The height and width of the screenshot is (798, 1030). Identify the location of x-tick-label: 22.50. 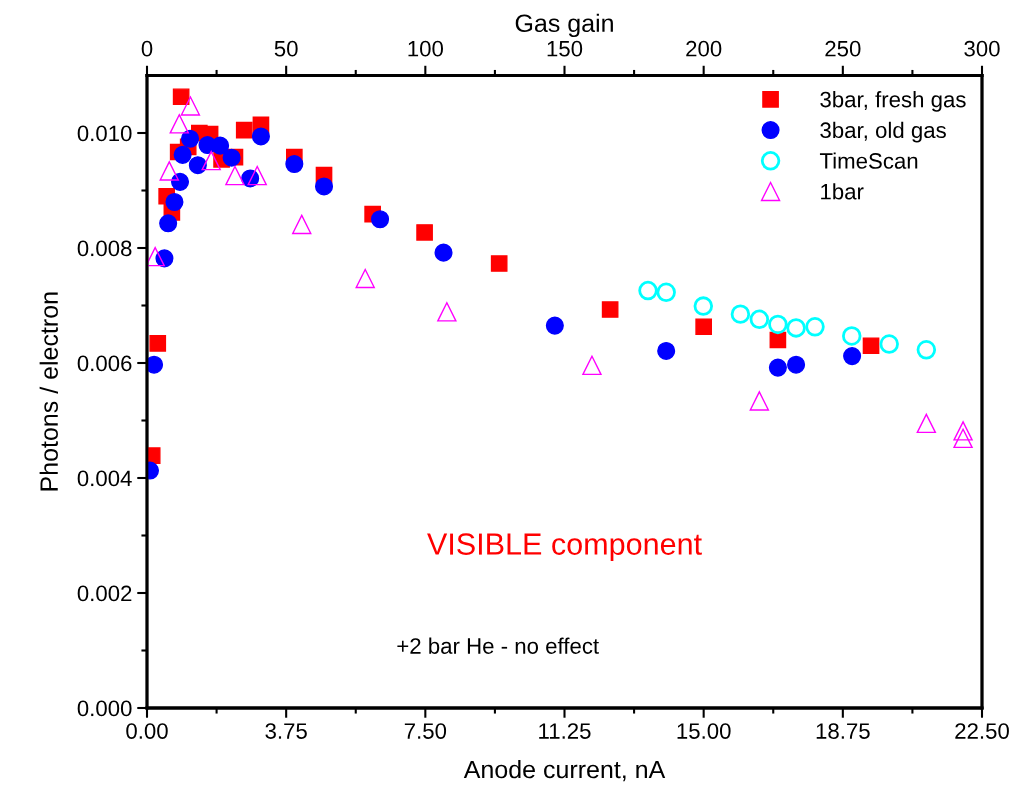
(982, 731).